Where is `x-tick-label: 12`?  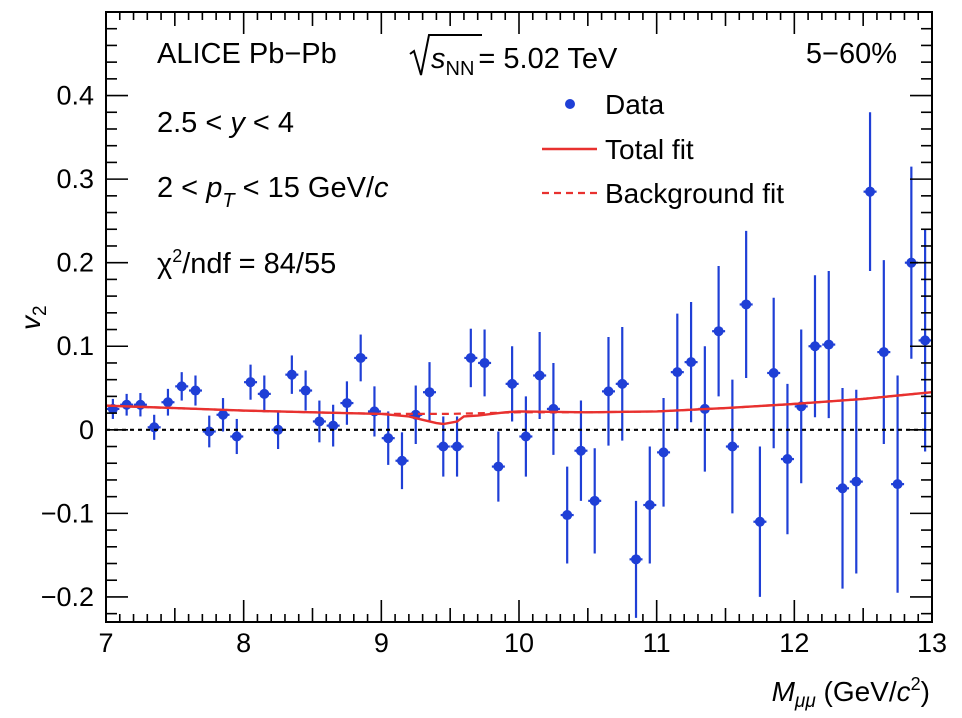 x-tick-label: 12 is located at coordinates (794, 643).